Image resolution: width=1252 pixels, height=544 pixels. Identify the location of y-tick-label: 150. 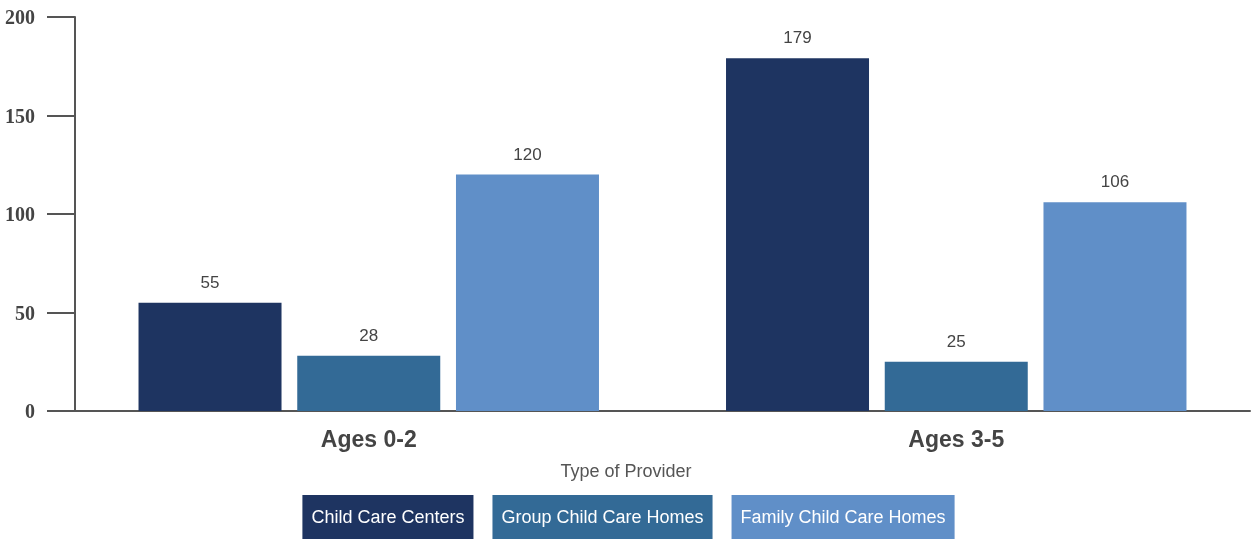
(20, 115).